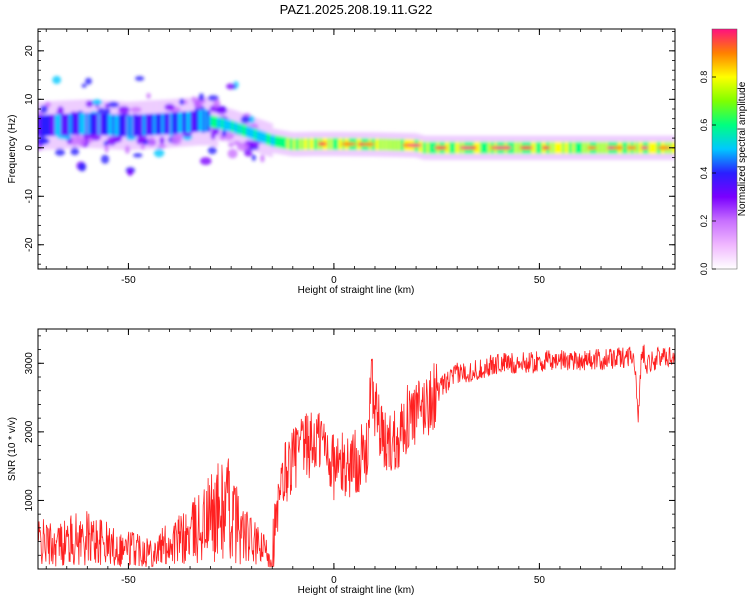 This screenshot has height=600, width=750. What do you see at coordinates (356, 9) in the screenshot?
I see `chart-title: PAZ1.2025.208.19.11.G22` at bounding box center [356, 9].